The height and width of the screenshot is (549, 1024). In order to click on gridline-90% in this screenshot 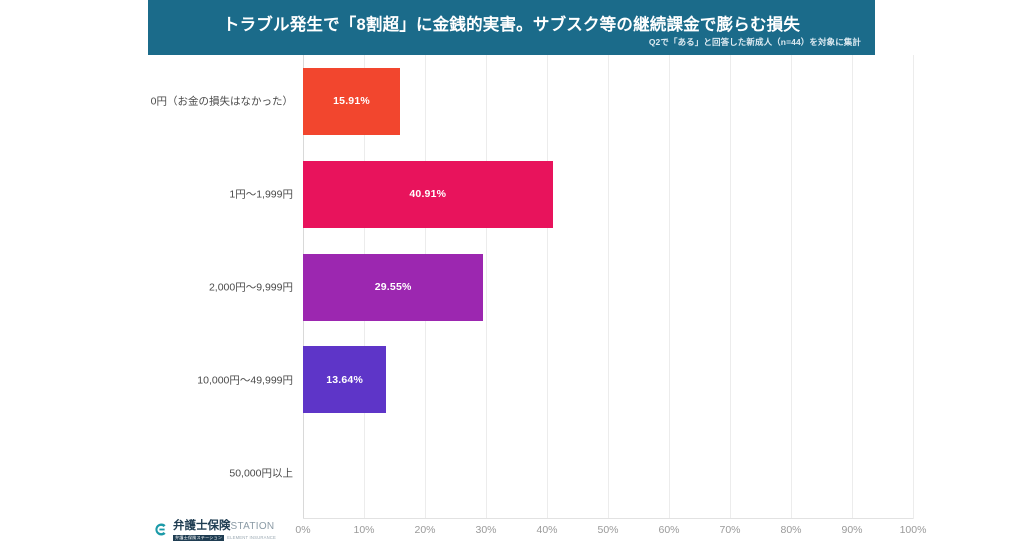, I will do `click(852, 287)`.